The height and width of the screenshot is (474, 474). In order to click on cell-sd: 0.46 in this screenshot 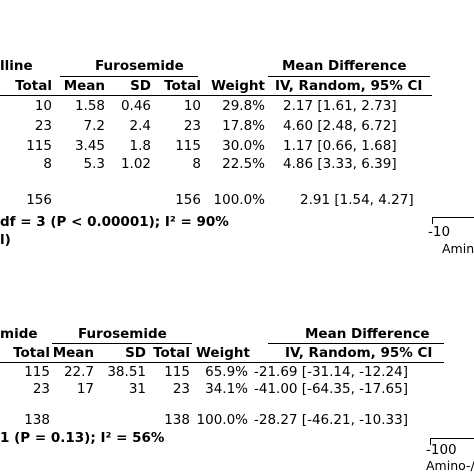, I will do `click(135, 106)`.